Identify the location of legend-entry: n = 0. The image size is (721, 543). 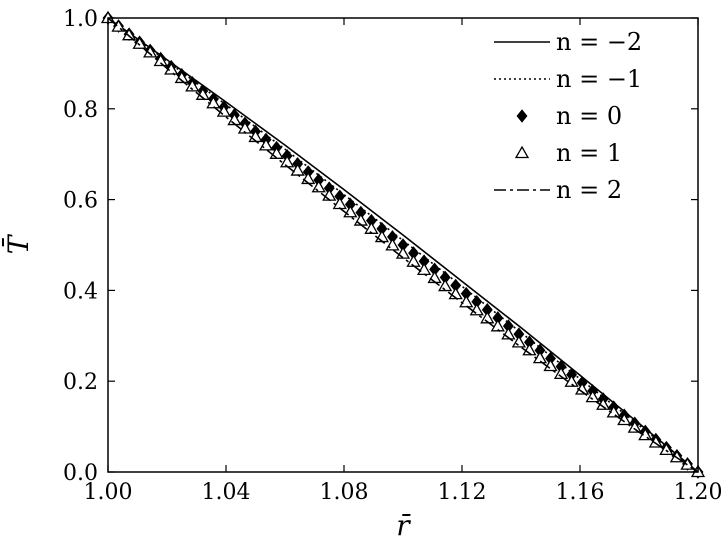
(569, 116).